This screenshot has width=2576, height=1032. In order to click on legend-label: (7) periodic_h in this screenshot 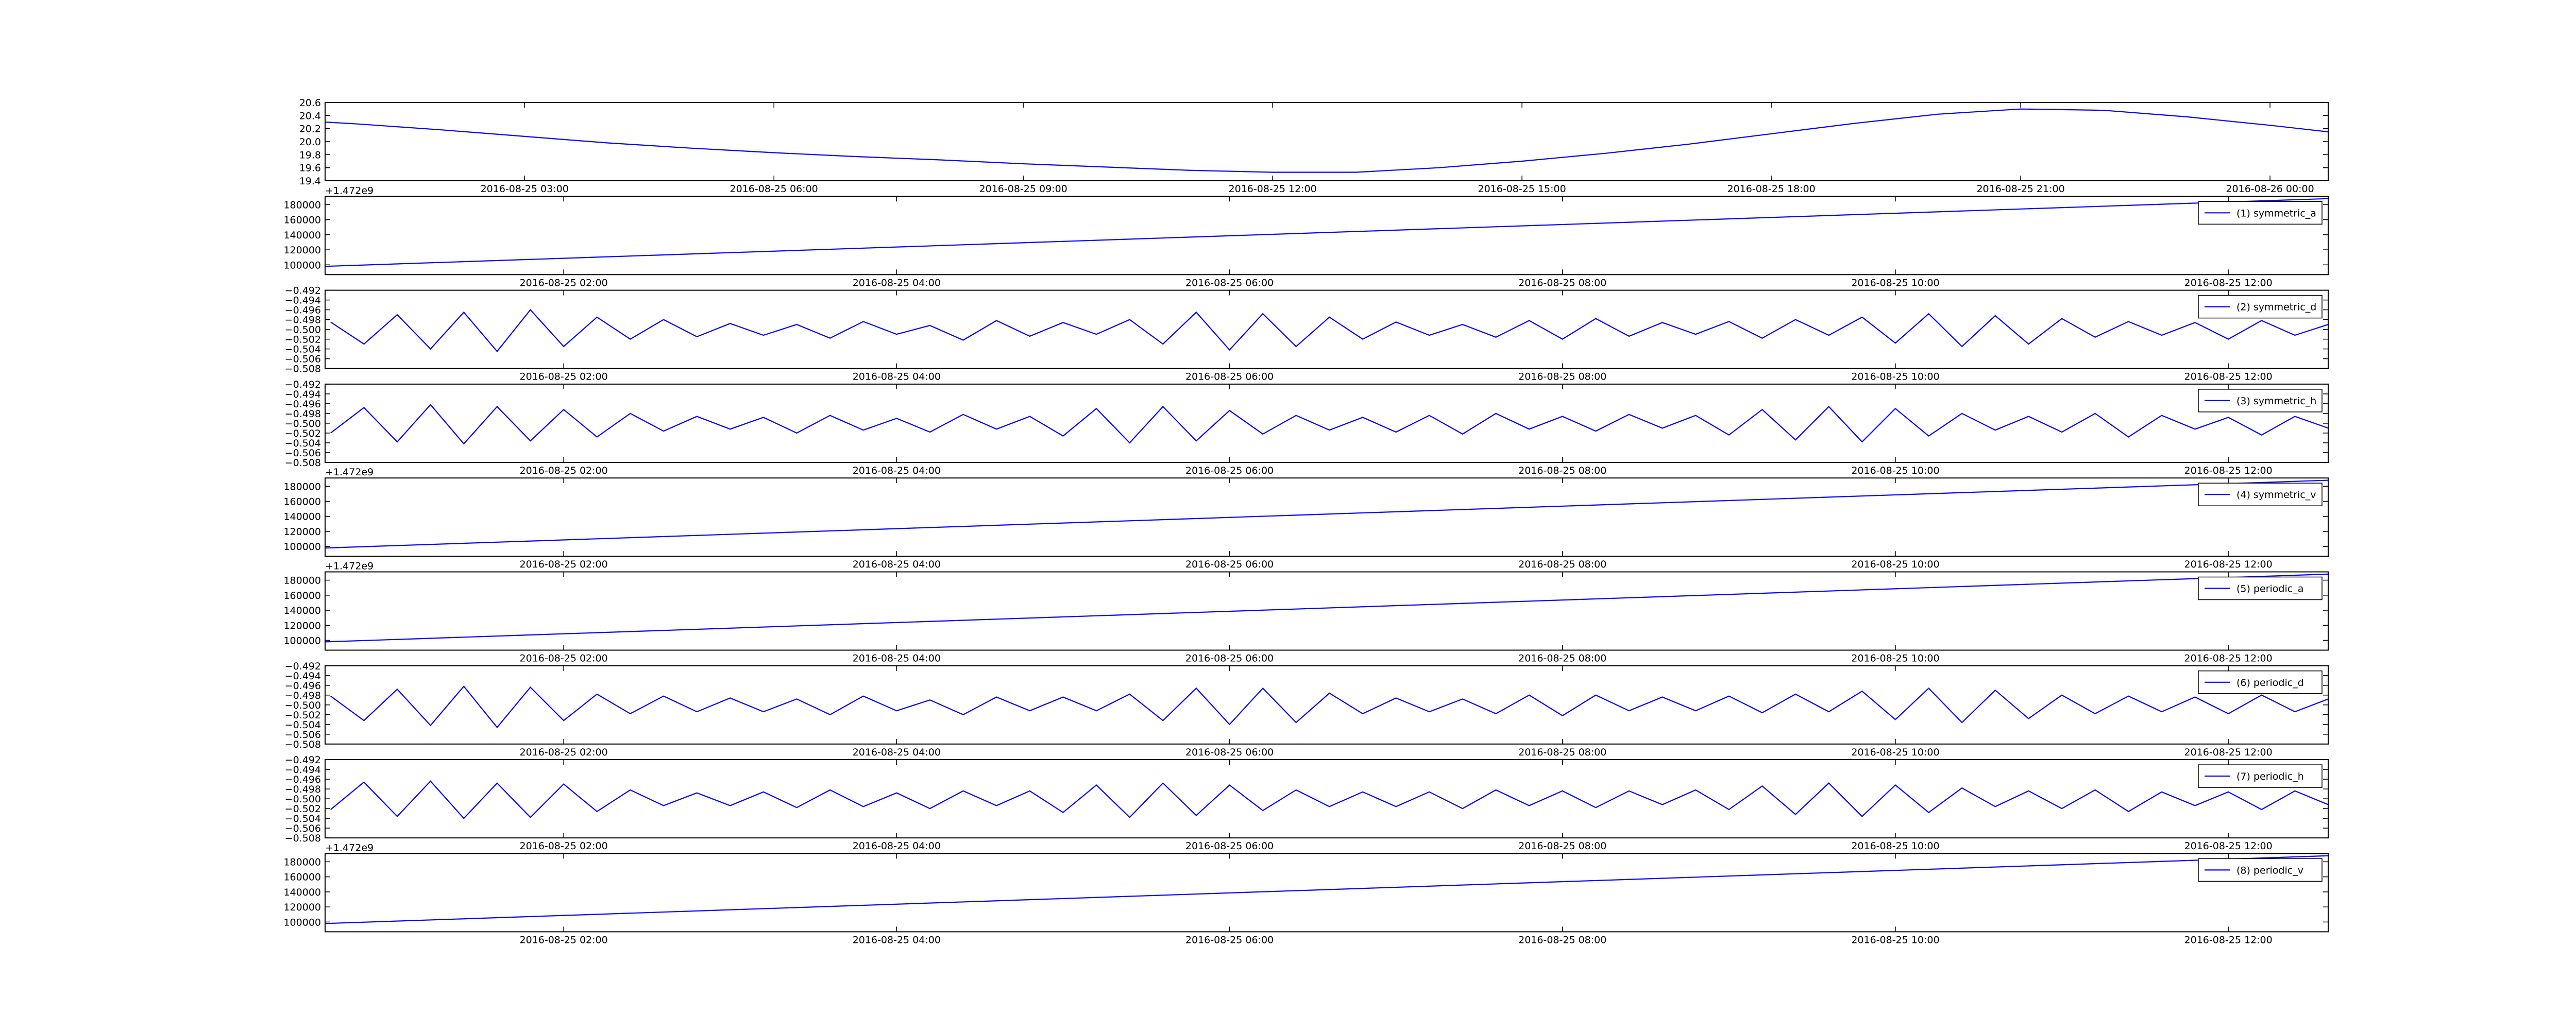, I will do `click(2270, 776)`.